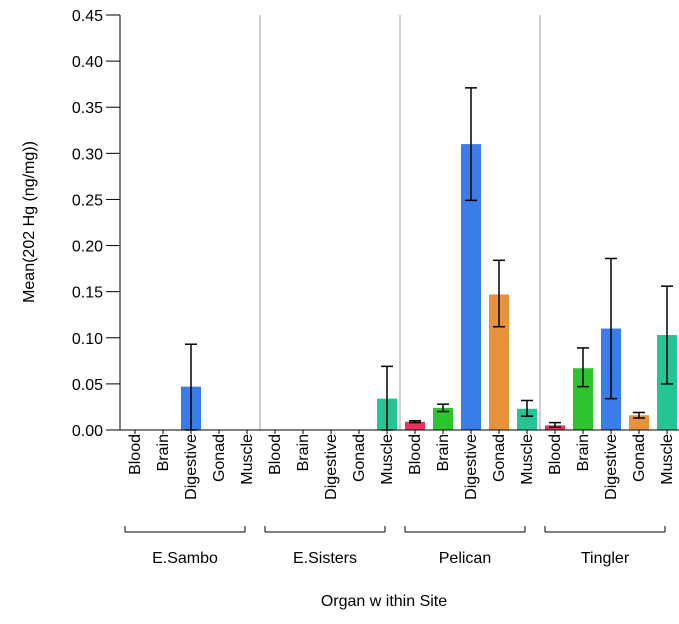 The image size is (679, 624). What do you see at coordinates (605, 558) in the screenshot?
I see `site-label: Tingler` at bounding box center [605, 558].